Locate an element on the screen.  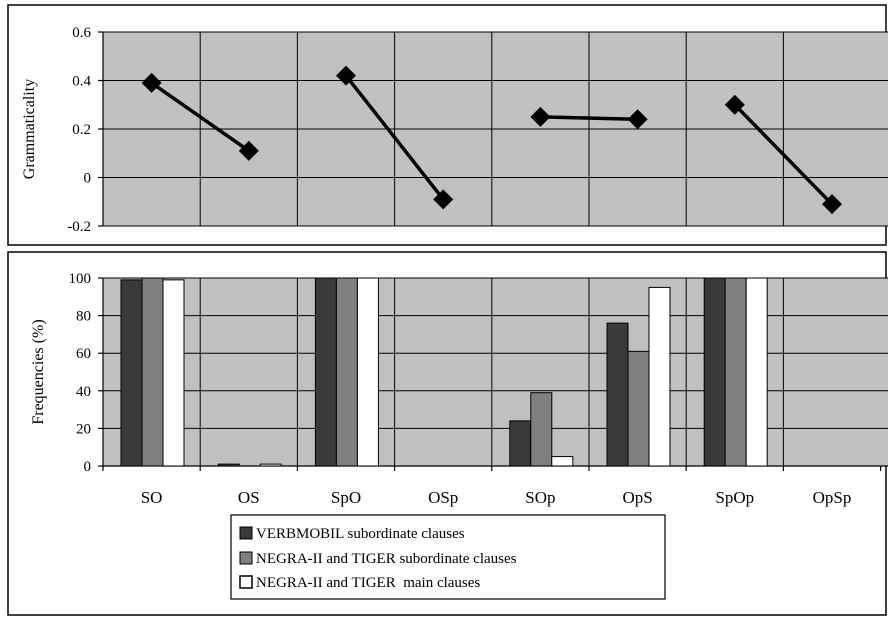
legend-swatch-negra-sub is located at coordinates (246, 558).